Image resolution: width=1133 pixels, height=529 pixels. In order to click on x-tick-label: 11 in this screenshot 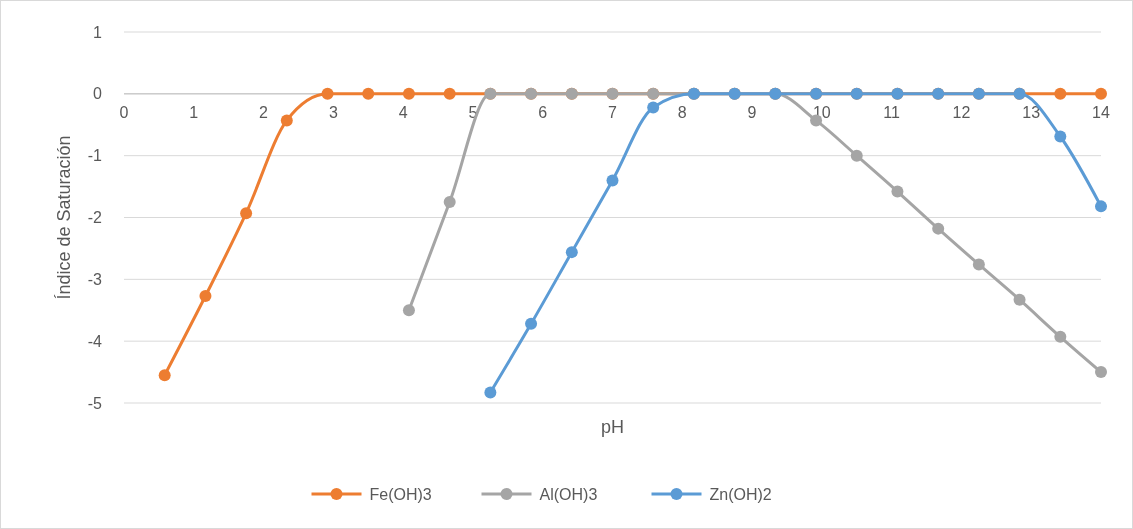, I will do `click(892, 112)`.